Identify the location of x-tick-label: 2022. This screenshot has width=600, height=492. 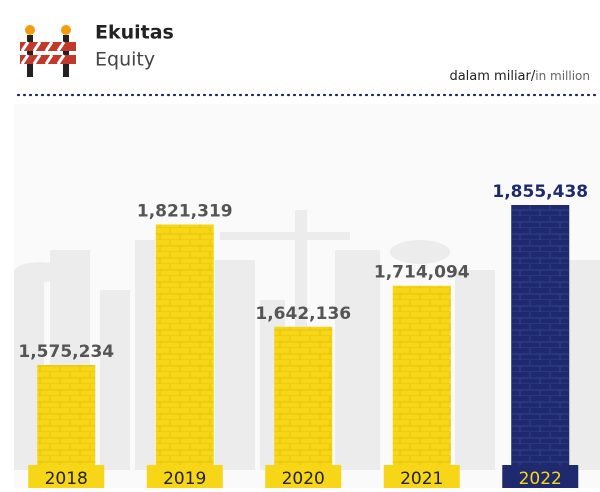
(540, 478).